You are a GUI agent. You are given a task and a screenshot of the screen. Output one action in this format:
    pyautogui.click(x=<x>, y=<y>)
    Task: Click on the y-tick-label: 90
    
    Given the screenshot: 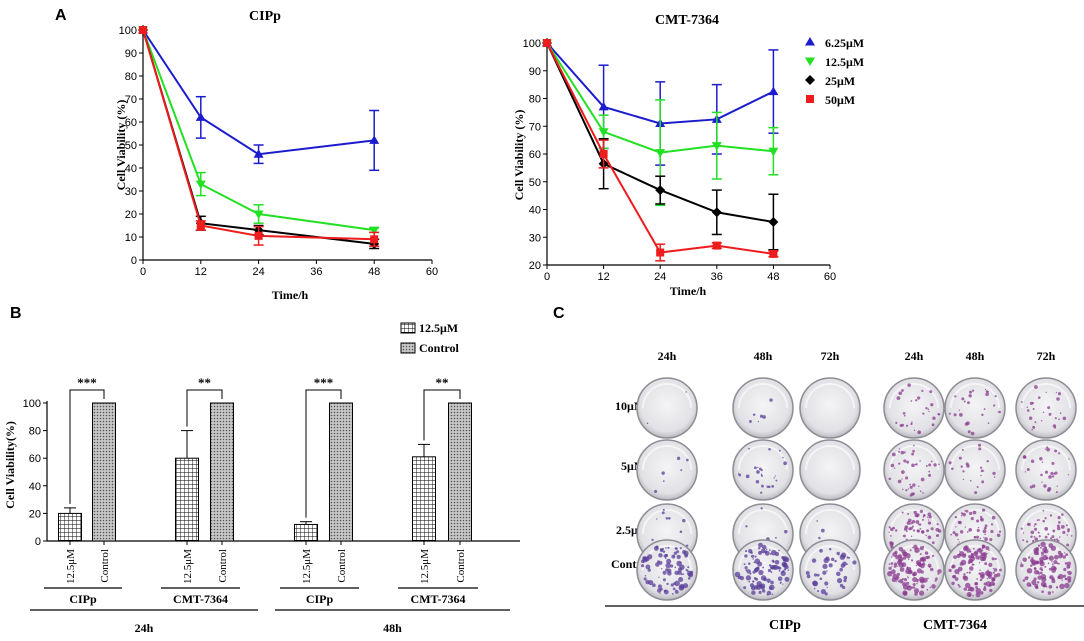 What is the action you would take?
    pyautogui.click(x=131, y=54)
    